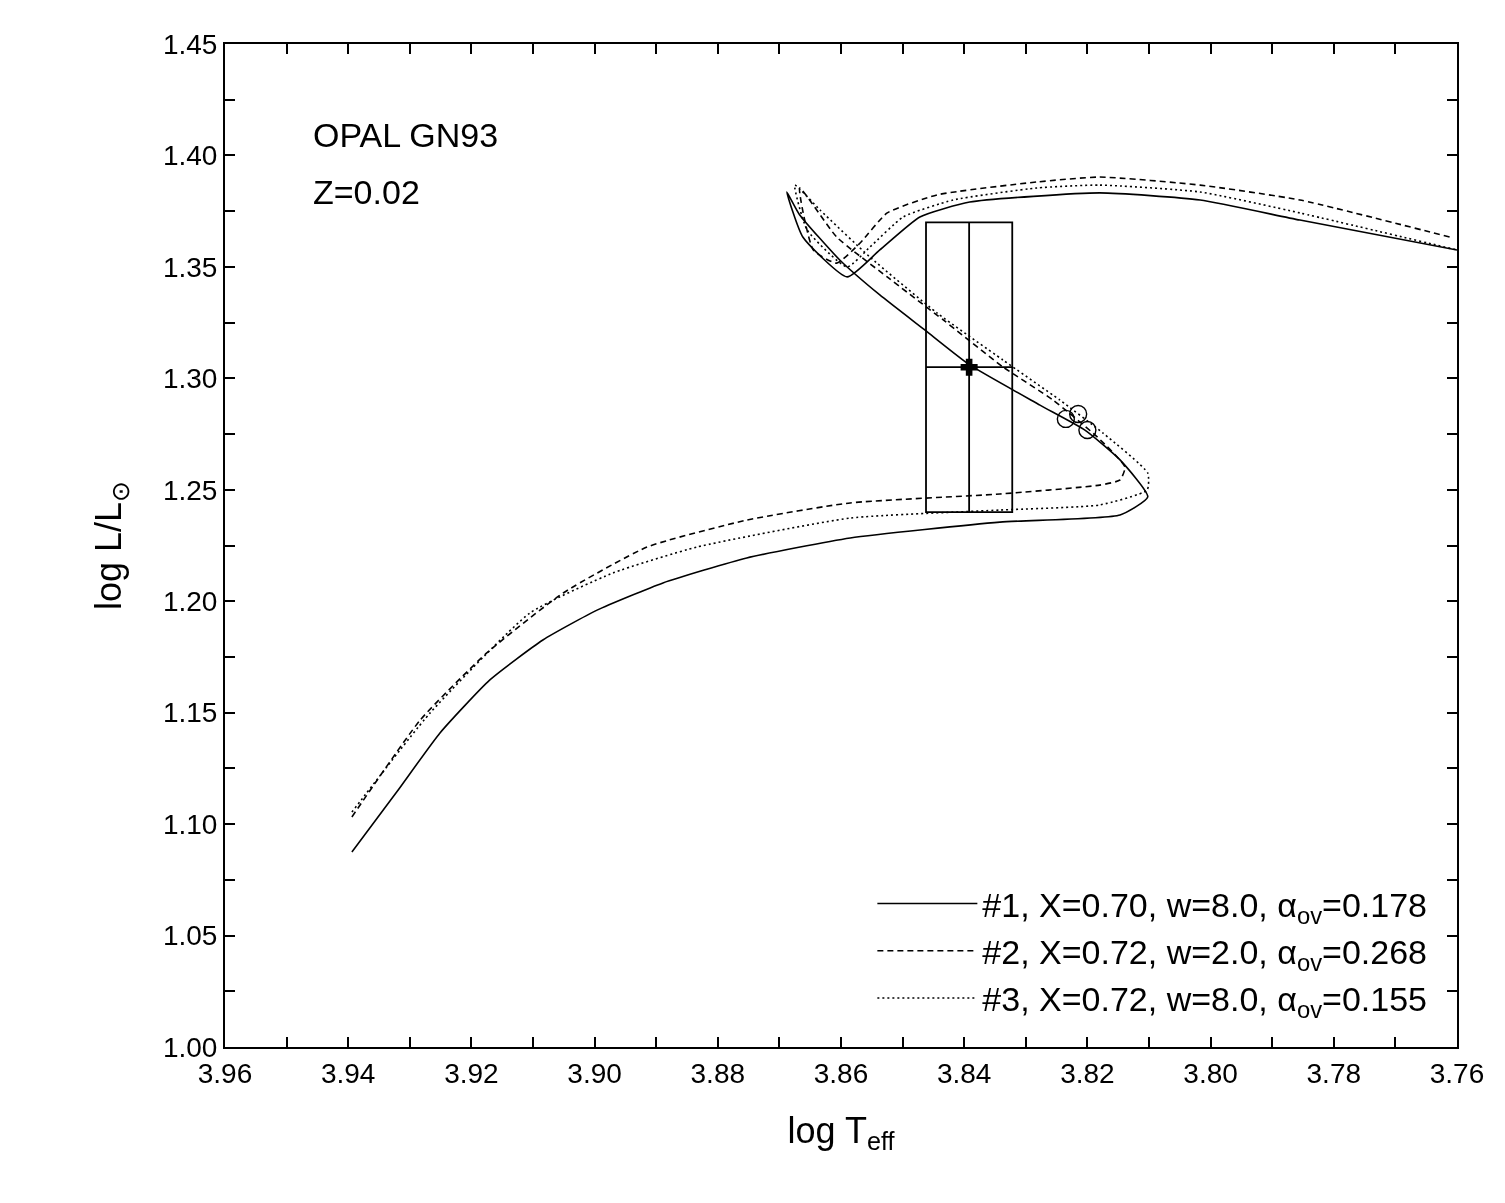 The image size is (1505, 1203). What do you see at coordinates (718, 1073) in the screenshot?
I see `x-tick-label: 3.88` at bounding box center [718, 1073].